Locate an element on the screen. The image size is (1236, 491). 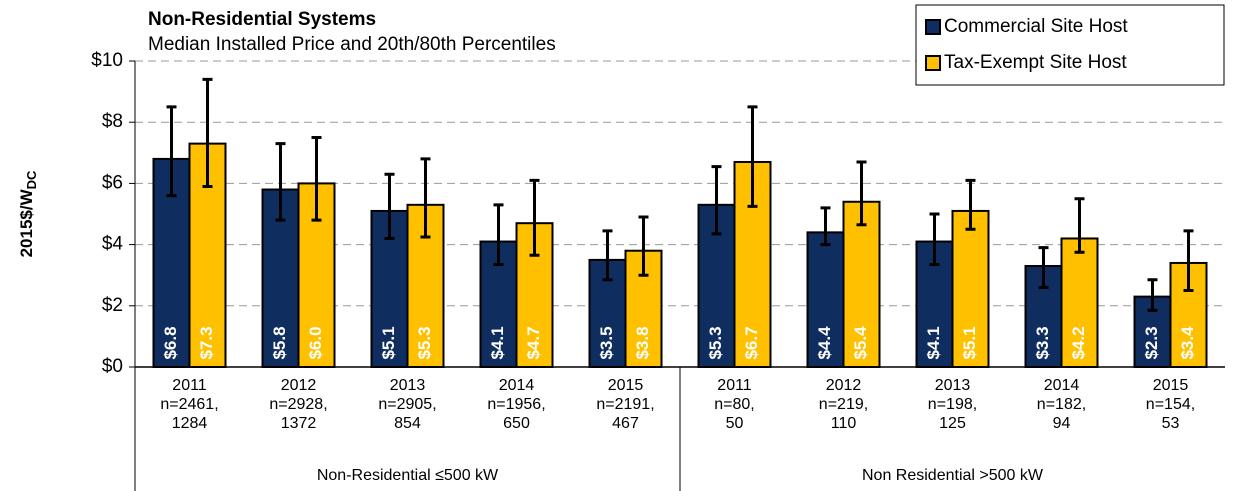
x-tick-label: 50 is located at coordinates (735, 423).